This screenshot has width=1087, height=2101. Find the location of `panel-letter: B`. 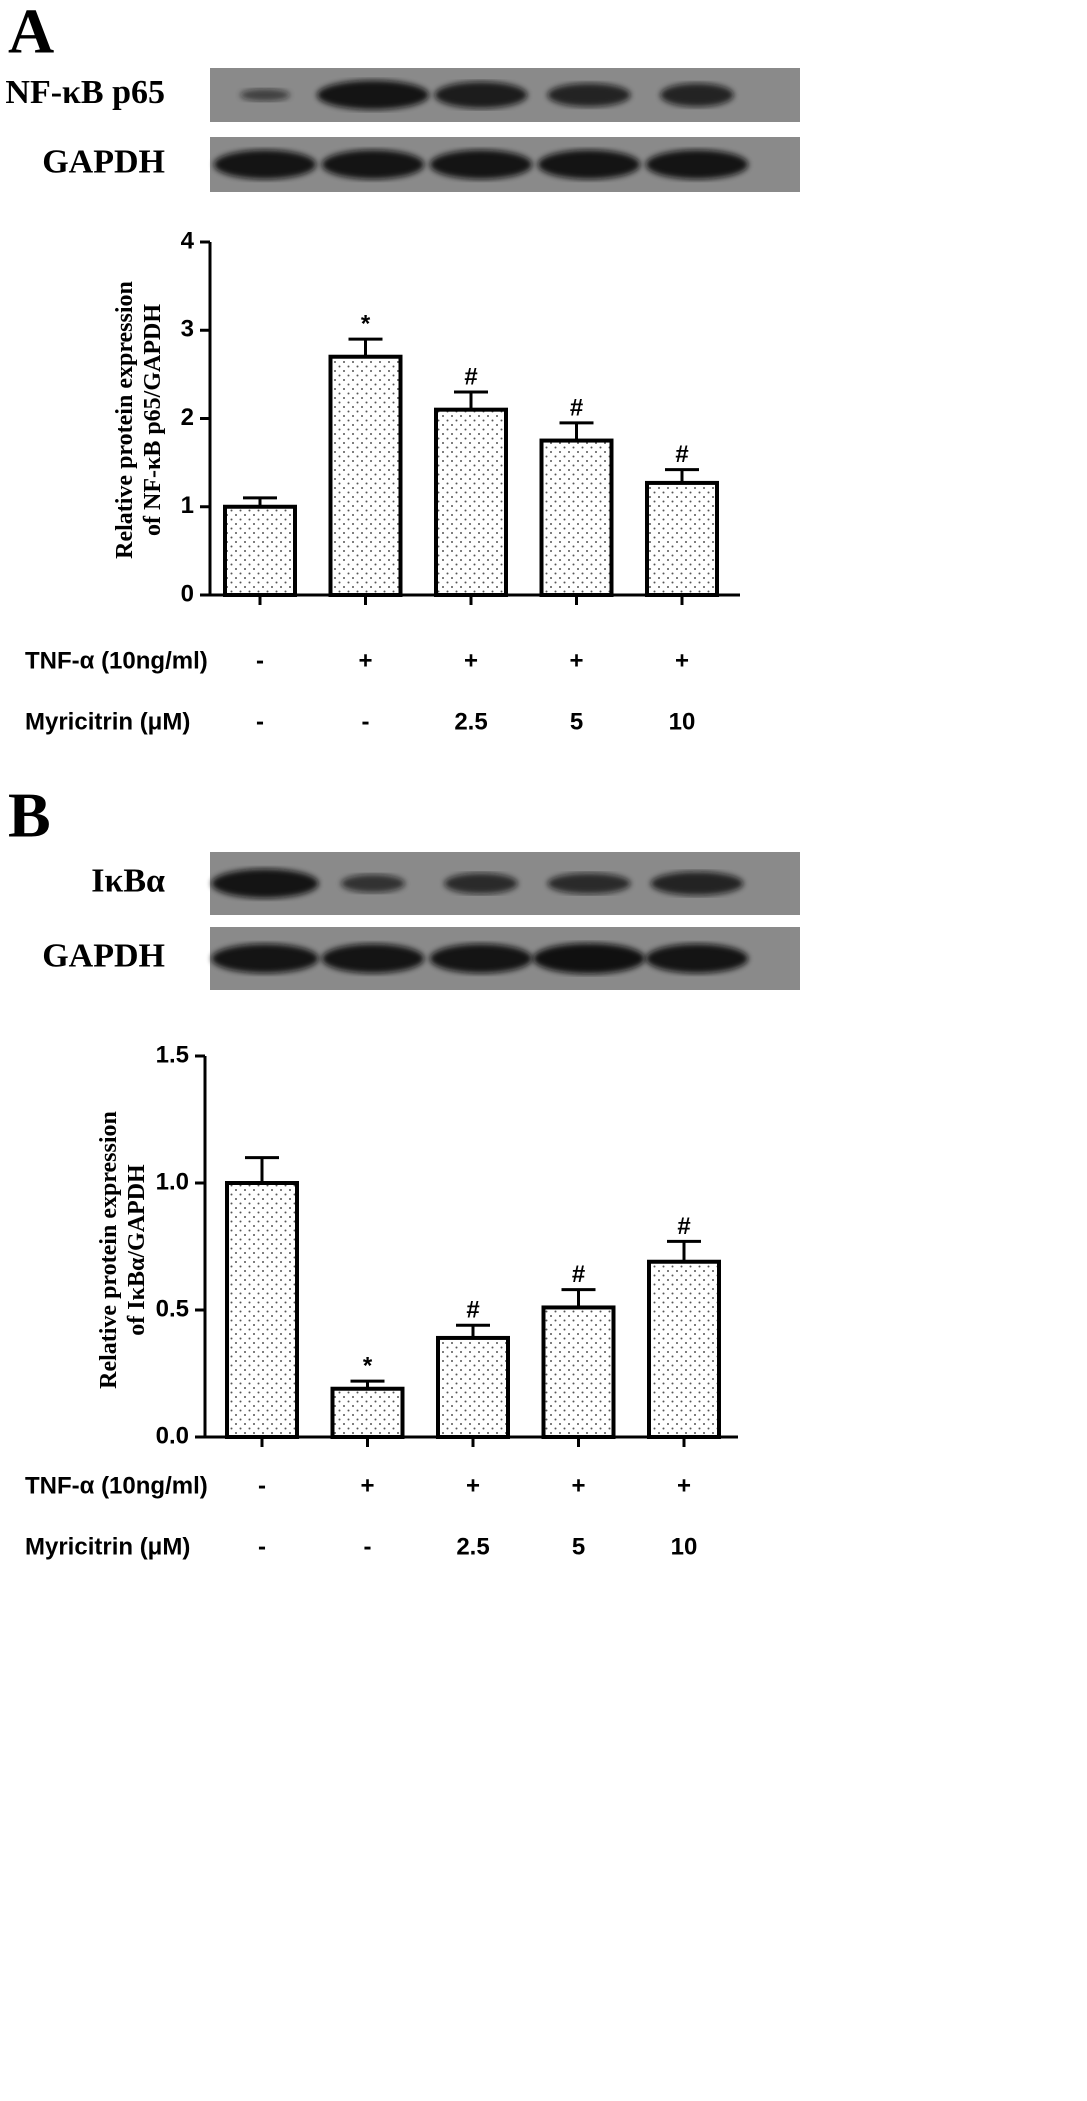

panel-letter: B is located at coordinates (29, 815).